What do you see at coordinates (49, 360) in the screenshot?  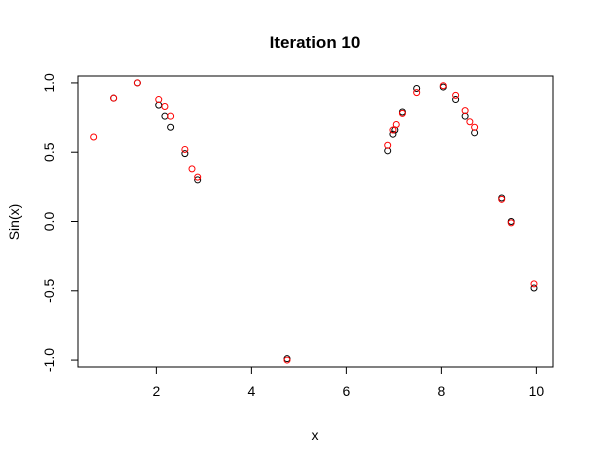 I see `y-tick-label: -1.0` at bounding box center [49, 360].